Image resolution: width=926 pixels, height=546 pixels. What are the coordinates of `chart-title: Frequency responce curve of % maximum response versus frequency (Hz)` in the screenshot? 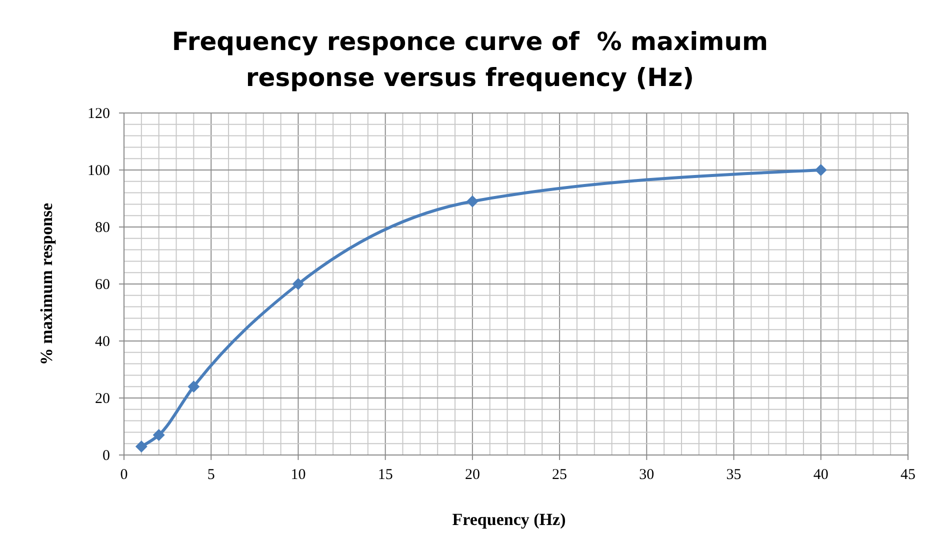 It's located at (470, 59).